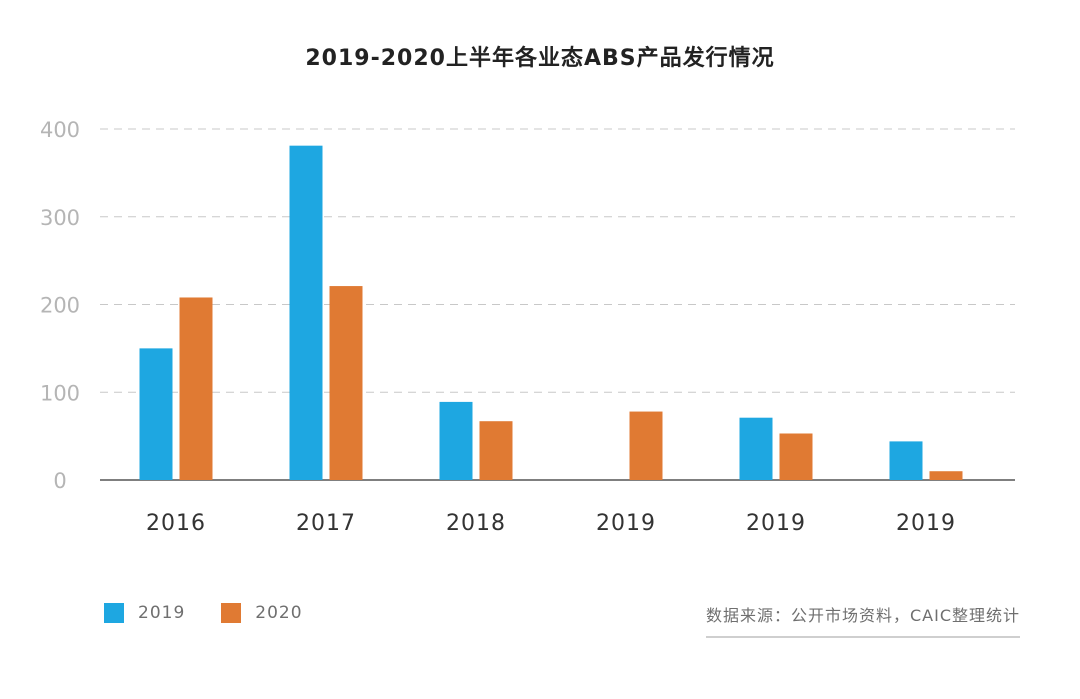 This screenshot has width=1080, height=699. Describe the element at coordinates (59, 481) in the screenshot. I see `y-tick-label: 0` at that location.